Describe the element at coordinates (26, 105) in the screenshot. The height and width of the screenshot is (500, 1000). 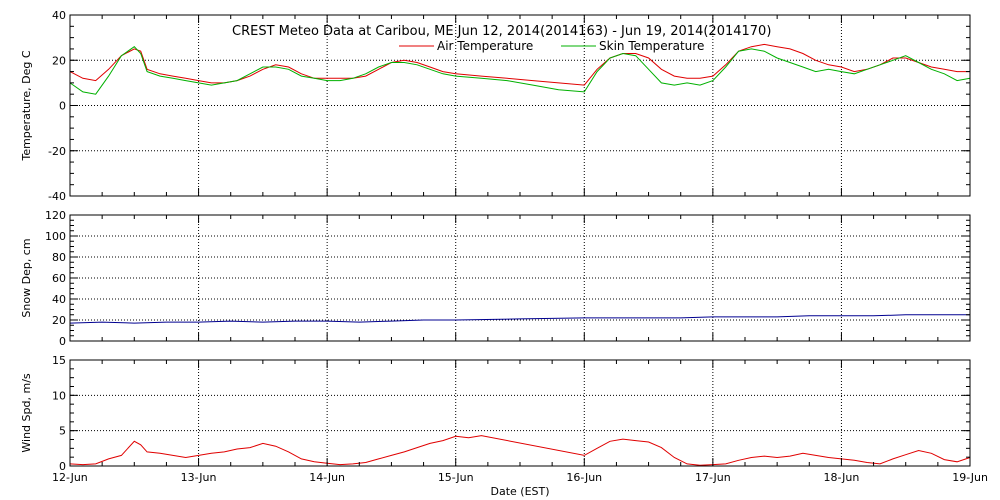
I see `y-axis-title: Temperature, Deg C` at that location.